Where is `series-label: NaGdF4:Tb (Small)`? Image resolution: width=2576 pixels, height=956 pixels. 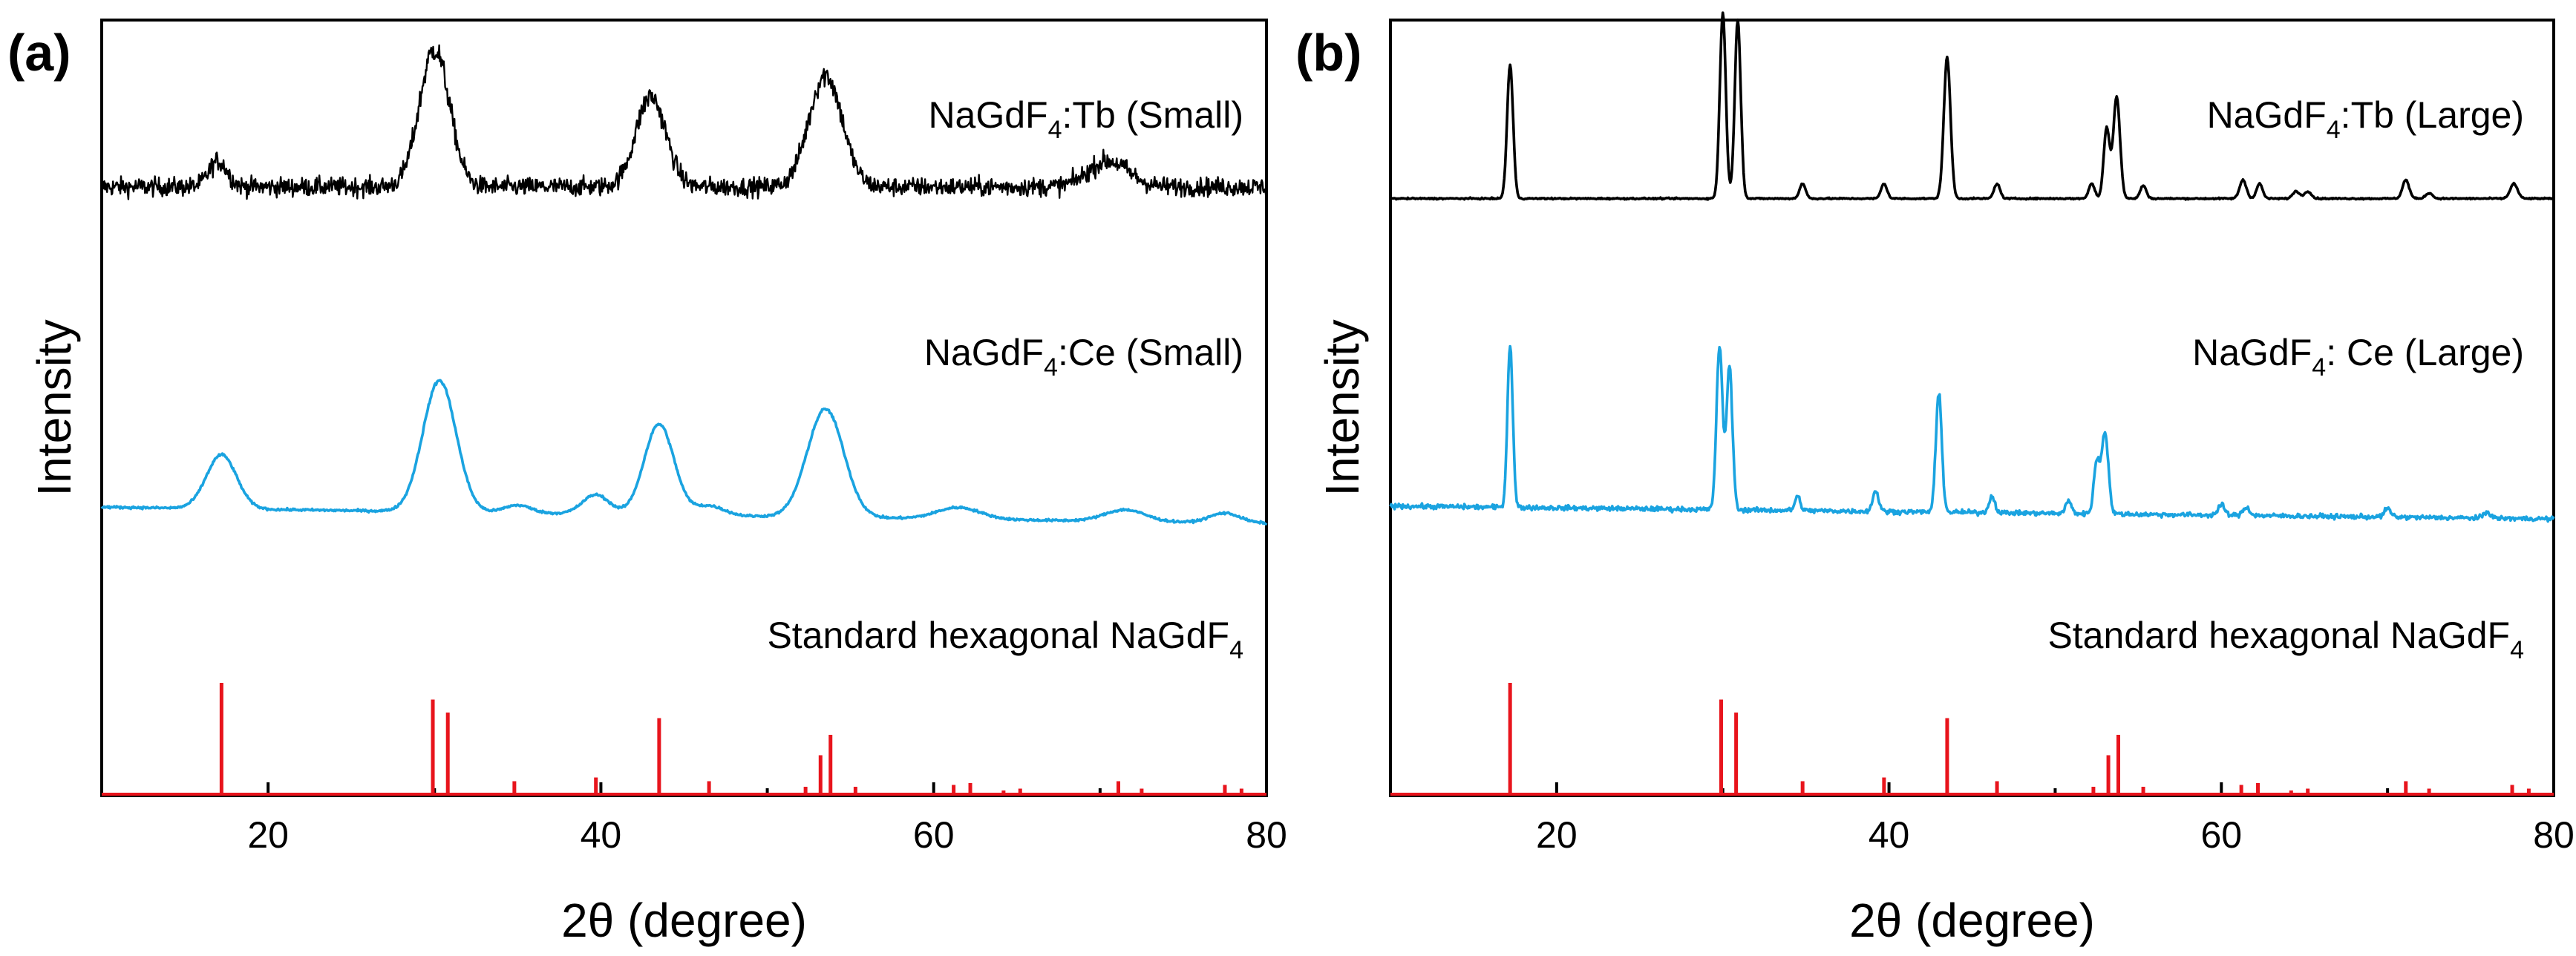 series-label: NaGdF4:Tb (Small) is located at coordinates (1085, 119).